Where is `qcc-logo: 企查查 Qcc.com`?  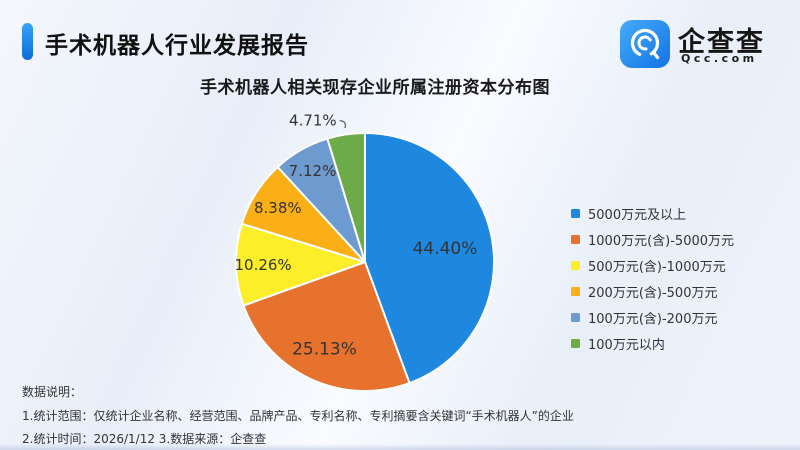
qcc-logo: 企查查 Qcc.com is located at coordinates (705, 45).